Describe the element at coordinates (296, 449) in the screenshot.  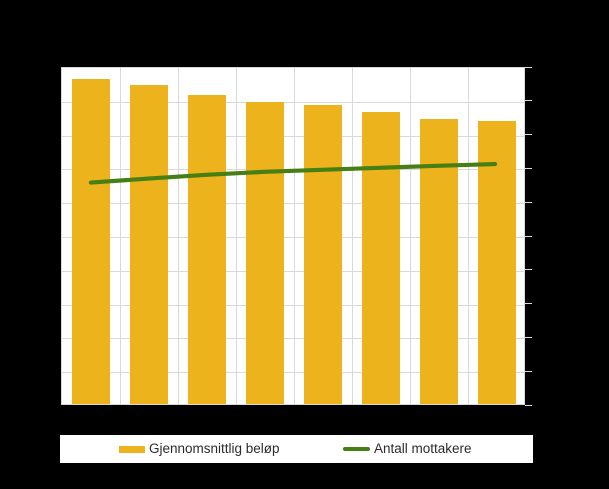
I see `legend: Gjennomsnittlig beløp Antall mottakere` at that location.